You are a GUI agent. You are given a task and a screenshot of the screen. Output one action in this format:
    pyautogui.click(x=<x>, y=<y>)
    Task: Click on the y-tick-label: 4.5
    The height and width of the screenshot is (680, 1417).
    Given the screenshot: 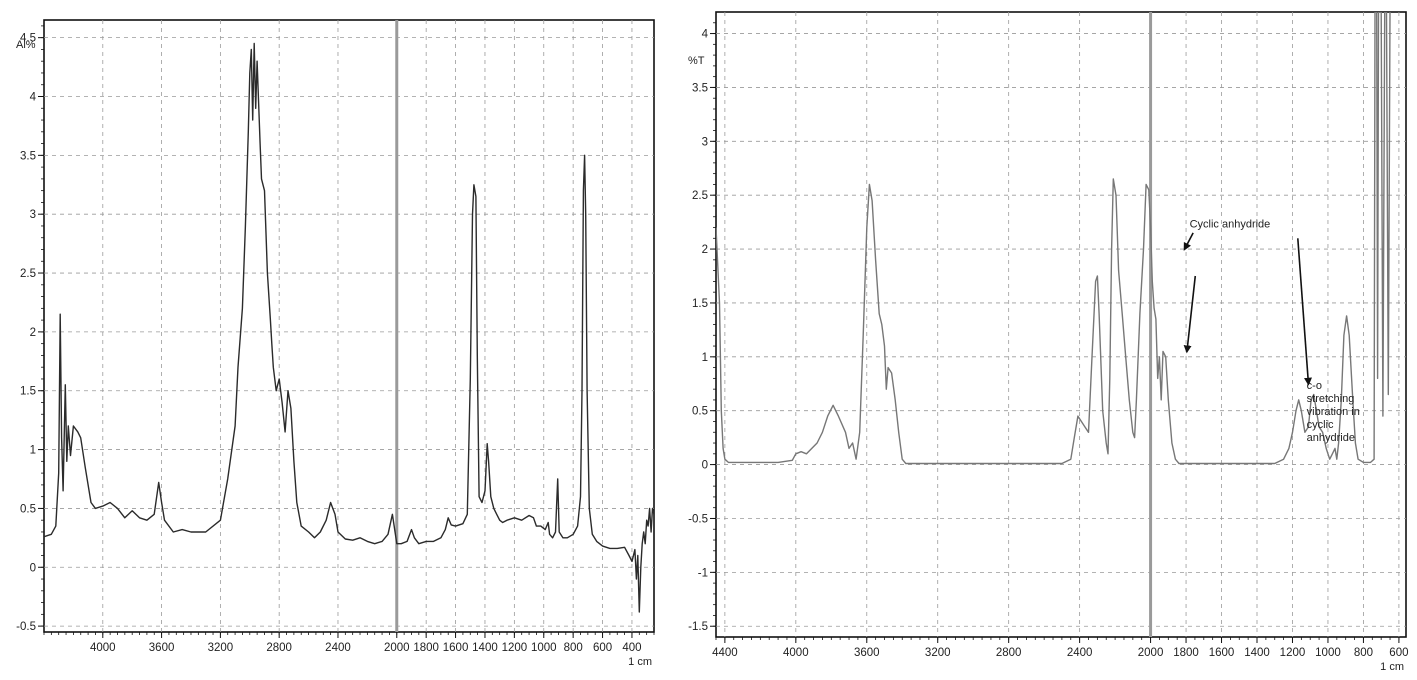 What is the action you would take?
    pyautogui.click(x=28, y=39)
    